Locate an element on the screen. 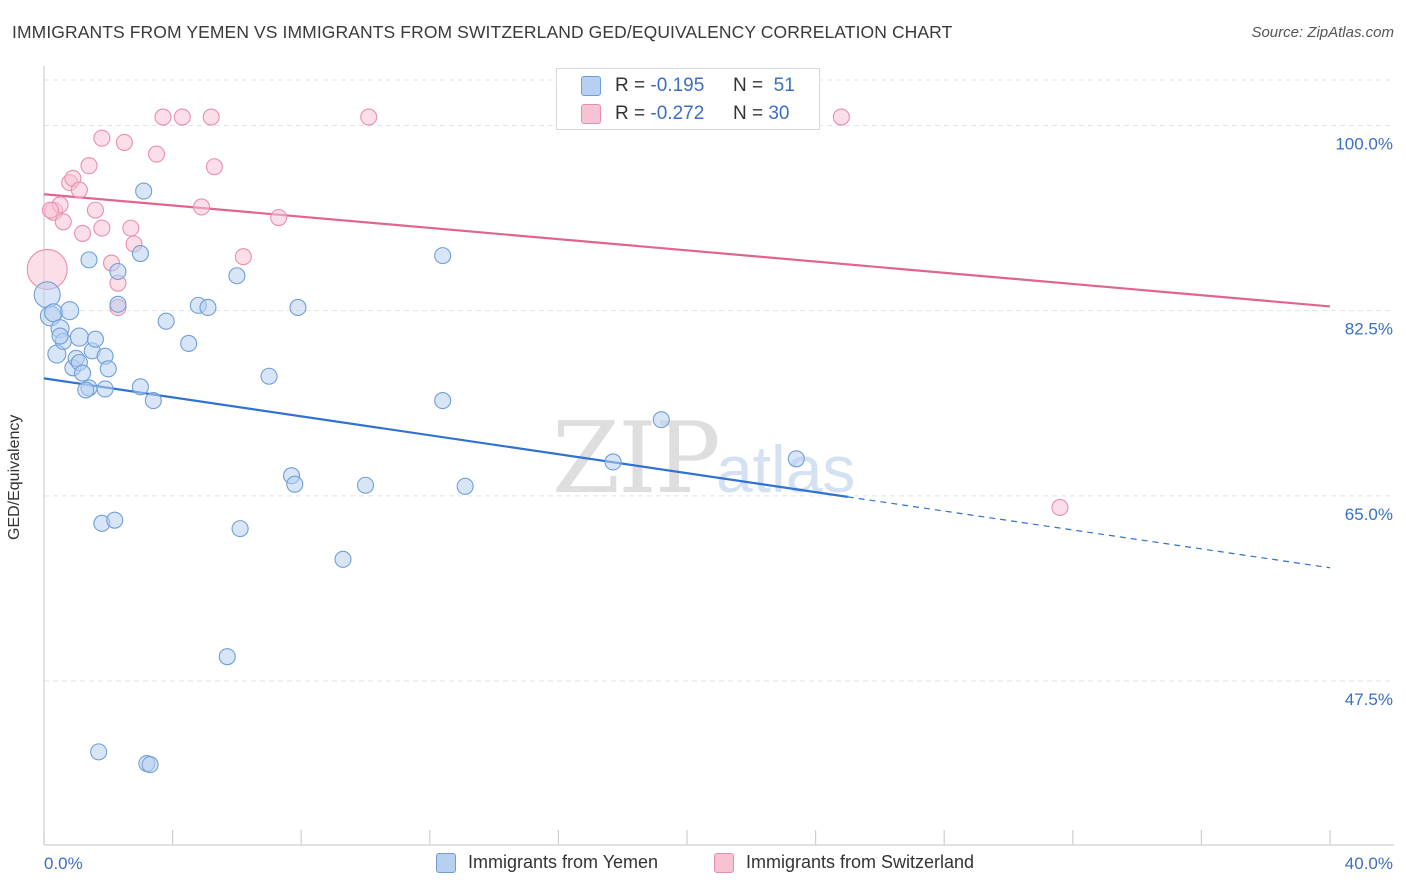 This screenshot has height=892, width=1406. legend-label-yemen: Immigrants from Yemen is located at coordinates (563, 862).